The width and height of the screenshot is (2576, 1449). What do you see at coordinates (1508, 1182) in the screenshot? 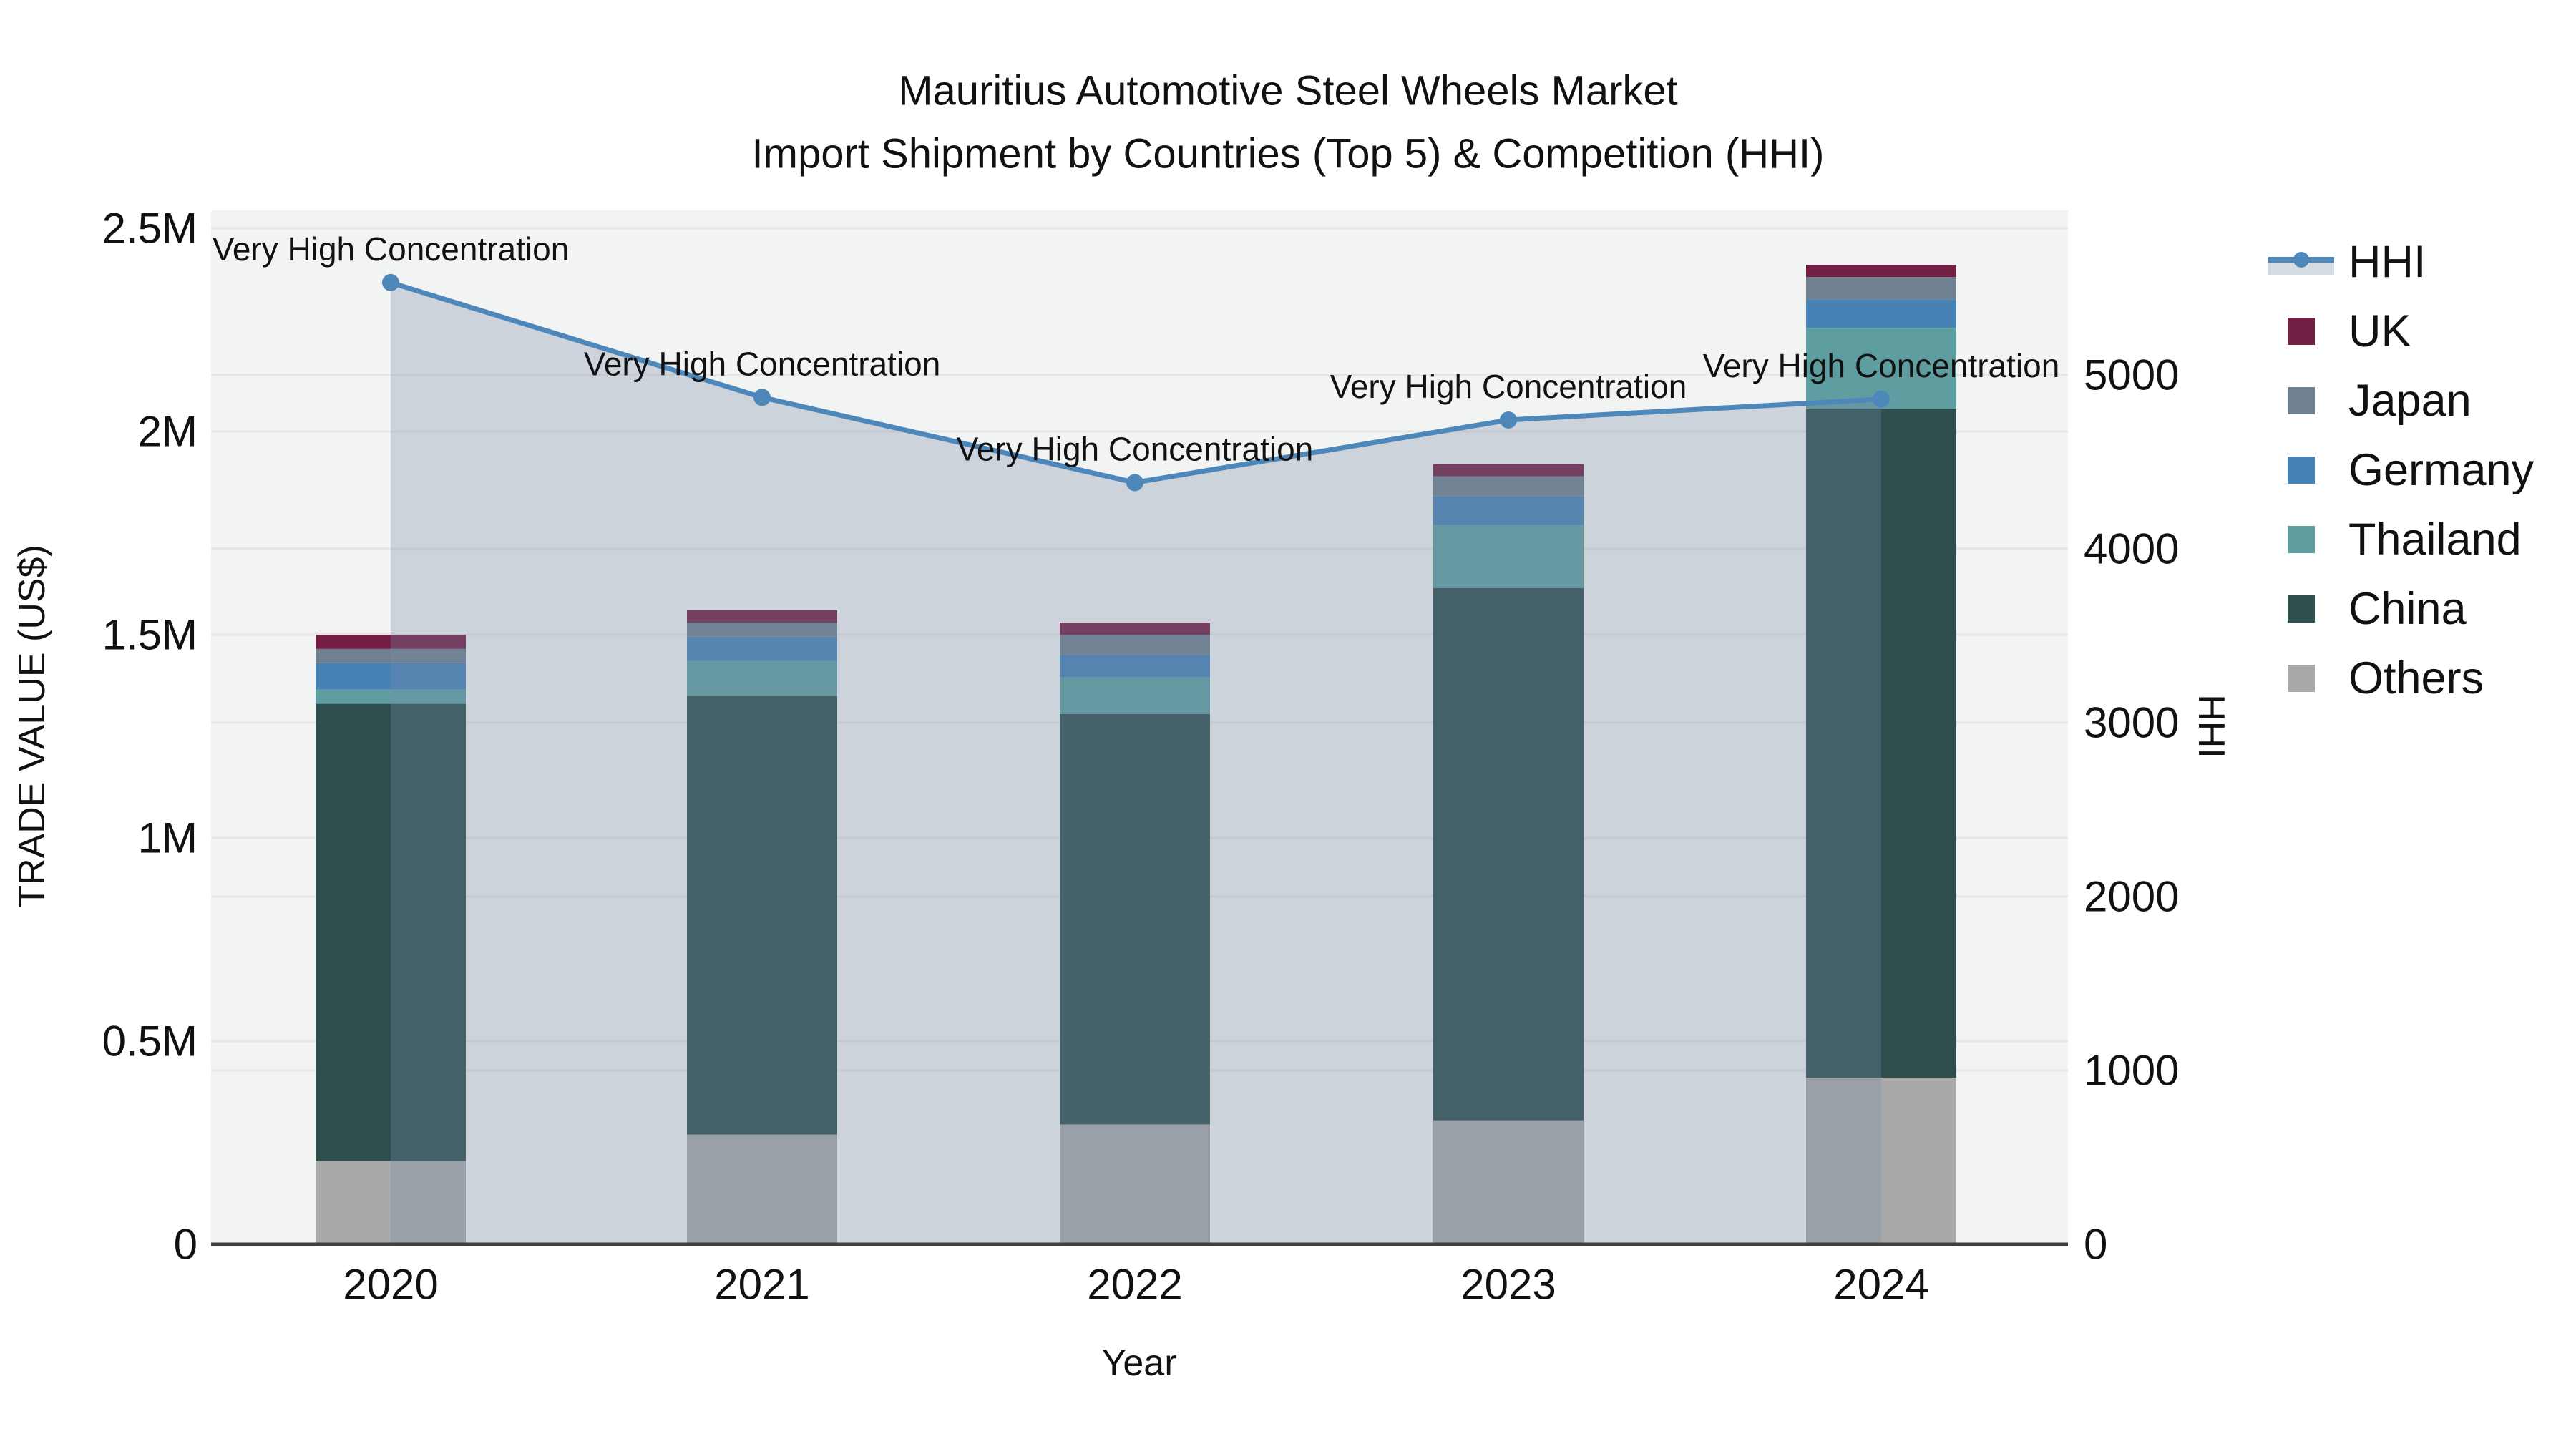
I see `bar-segment-others-2023` at bounding box center [1508, 1182].